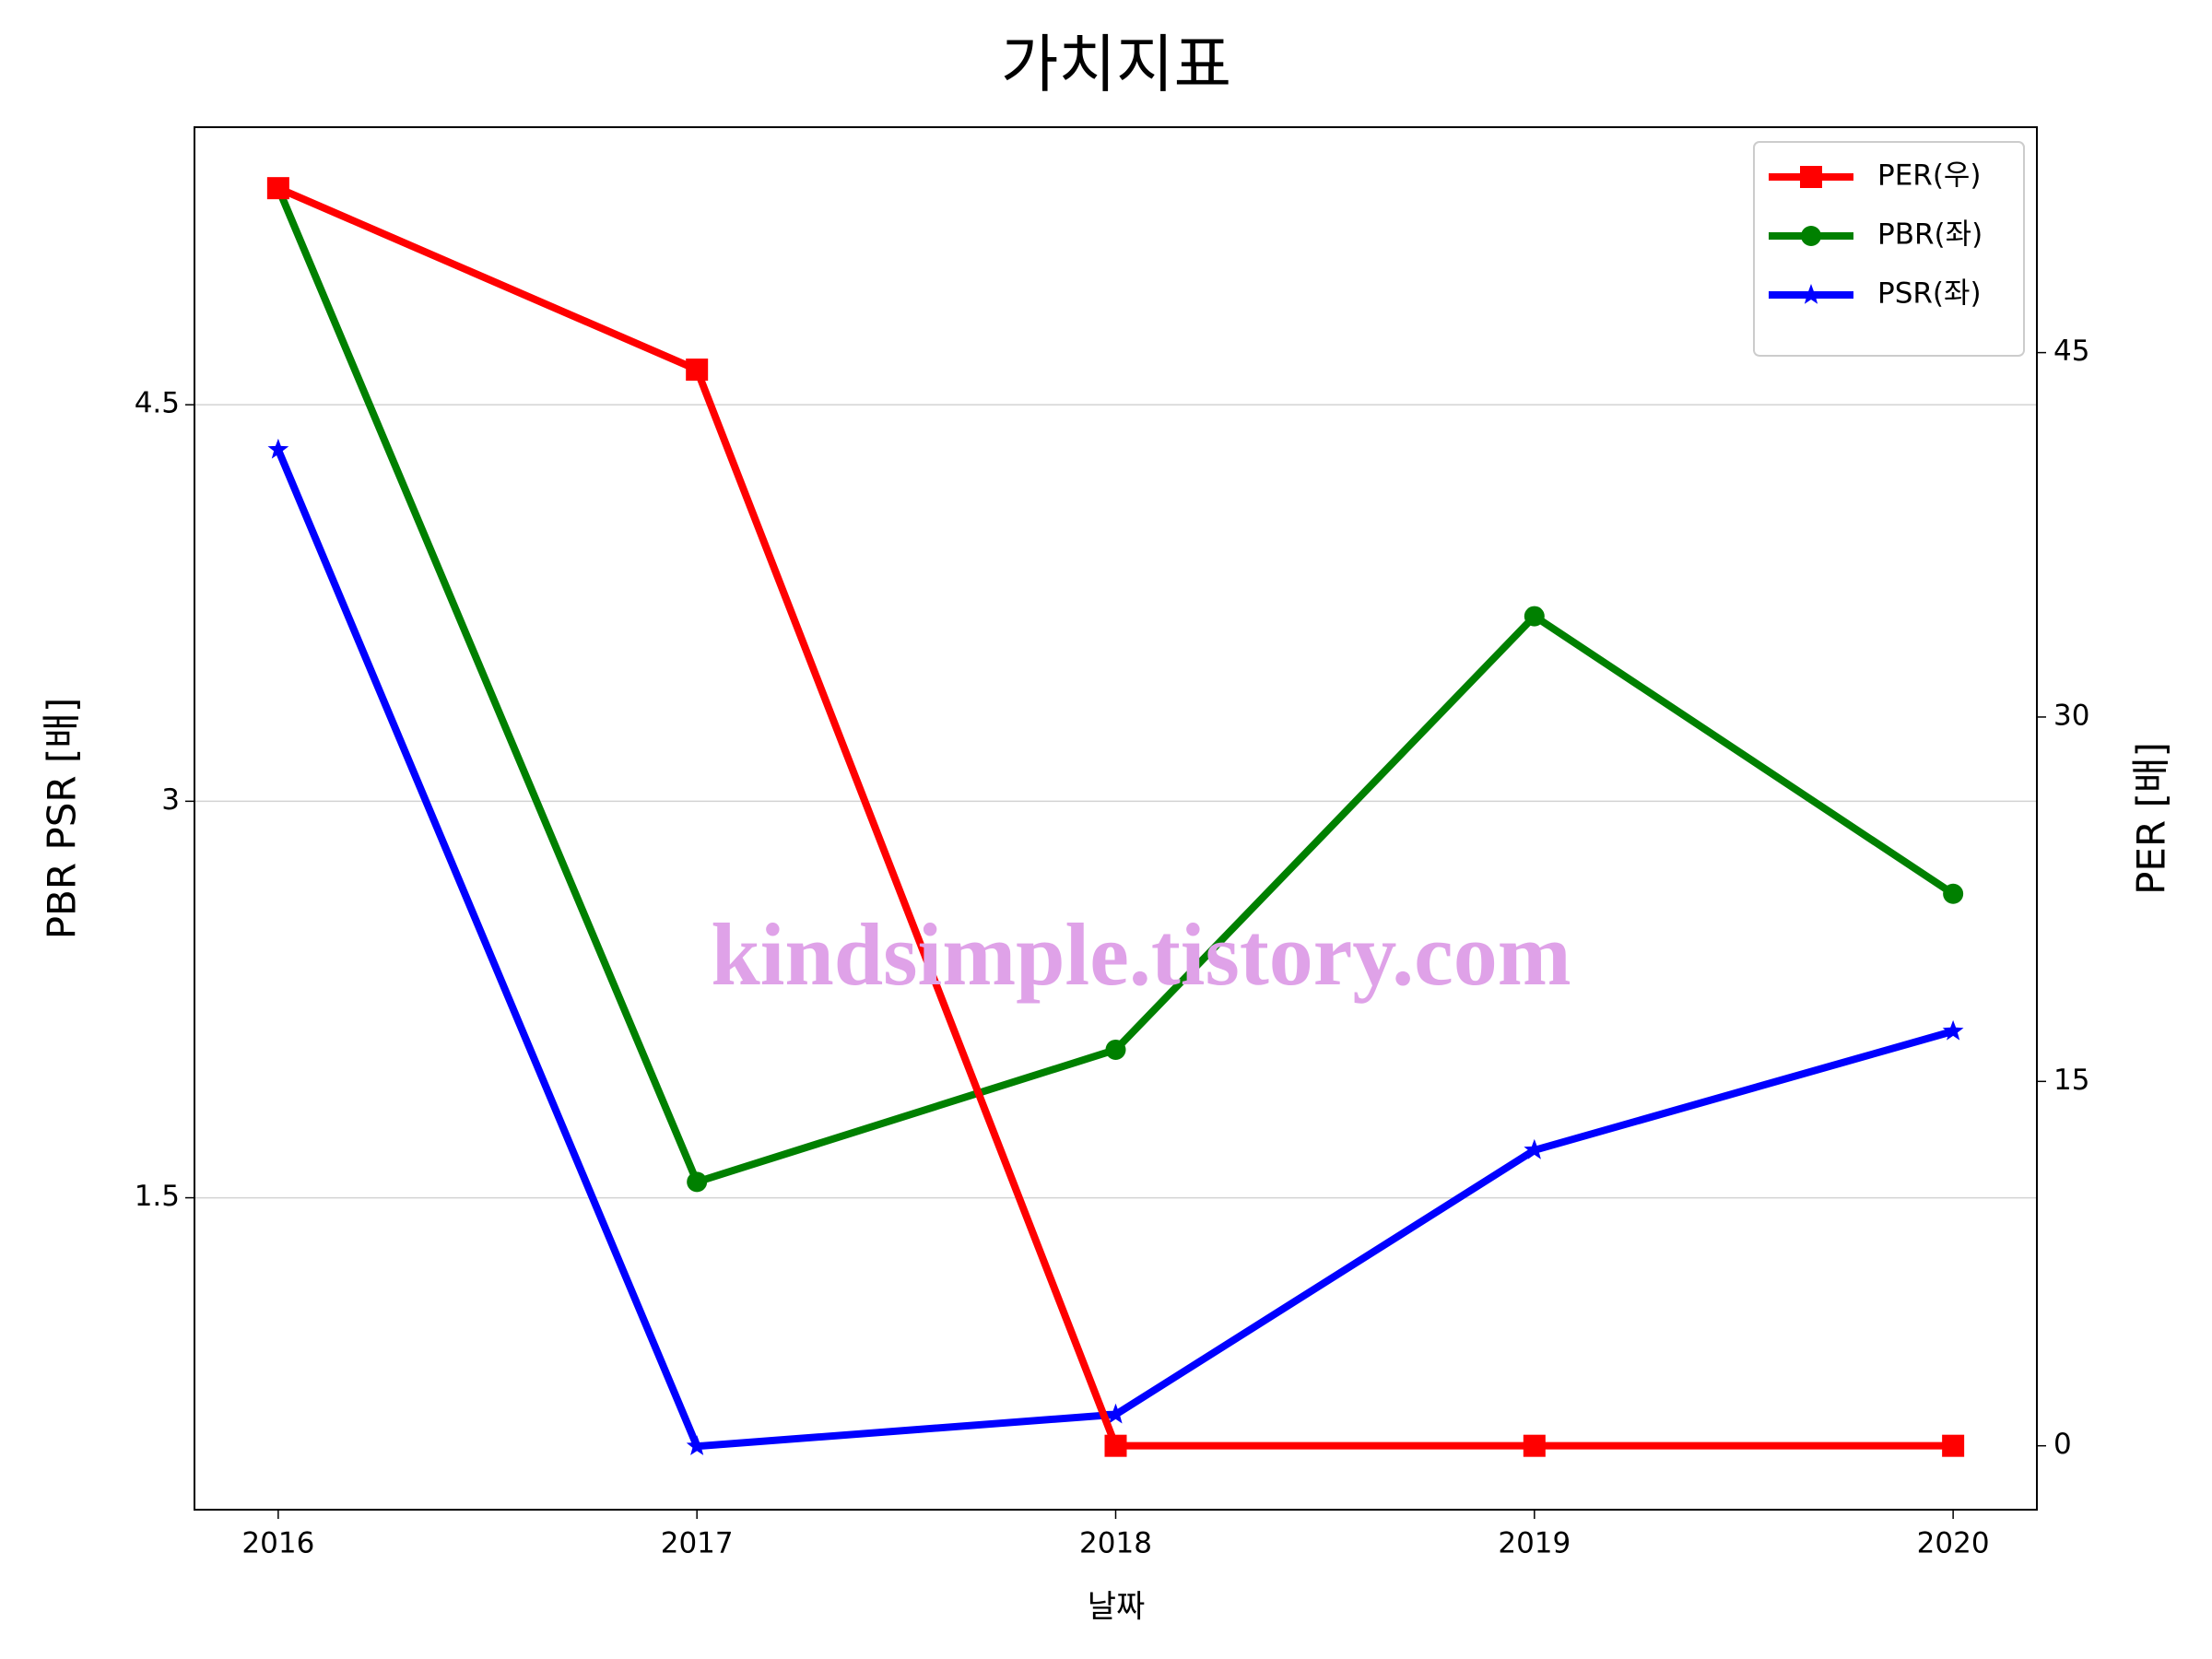 The height and width of the screenshot is (1659, 2212). What do you see at coordinates (1141, 954) in the screenshot?
I see `watermark: kindsimple.tistory.com` at bounding box center [1141, 954].